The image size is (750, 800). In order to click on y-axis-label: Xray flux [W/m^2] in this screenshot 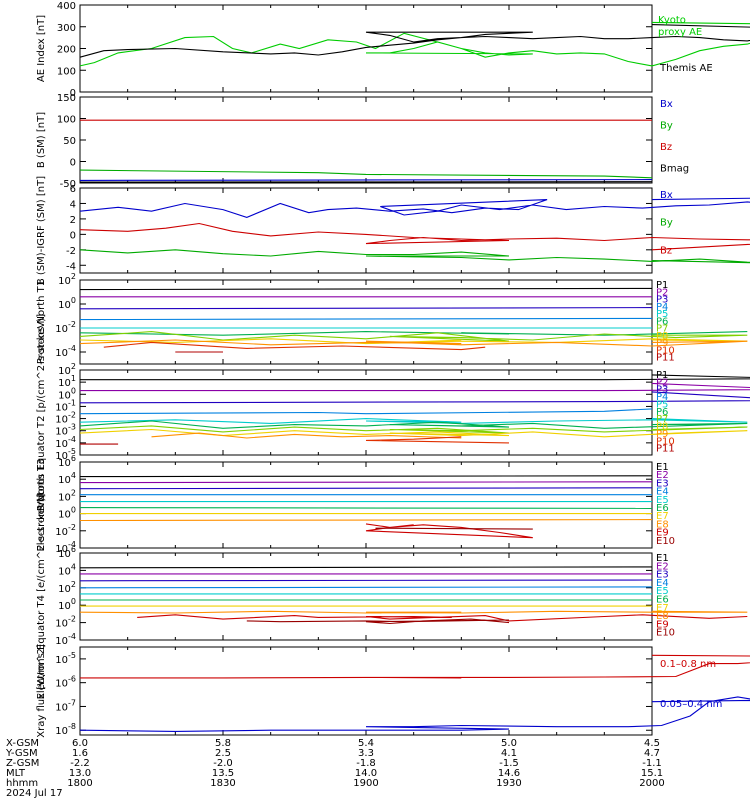, I will do `click(41, 691)`.